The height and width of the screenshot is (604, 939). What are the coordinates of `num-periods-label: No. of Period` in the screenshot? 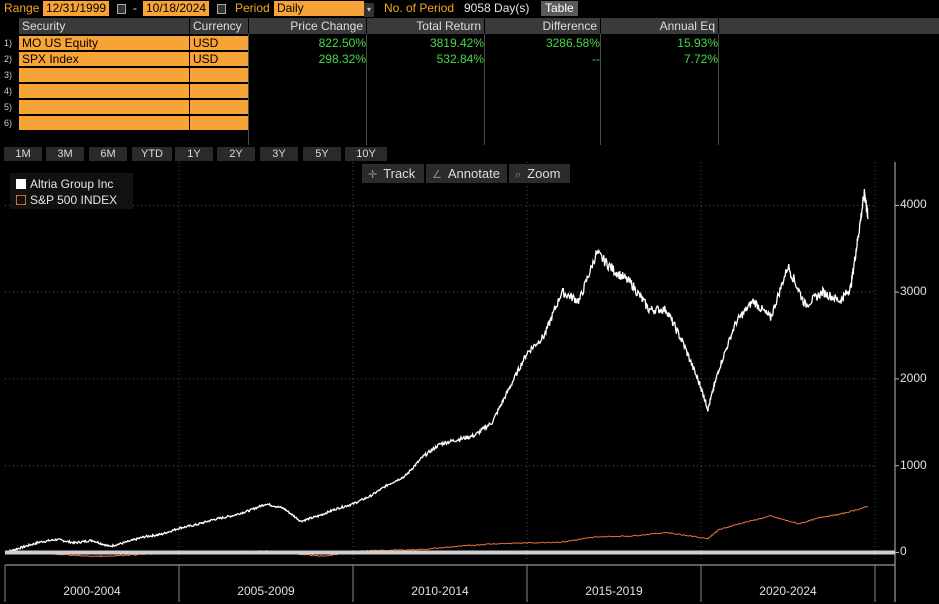 It's located at (419, 8).